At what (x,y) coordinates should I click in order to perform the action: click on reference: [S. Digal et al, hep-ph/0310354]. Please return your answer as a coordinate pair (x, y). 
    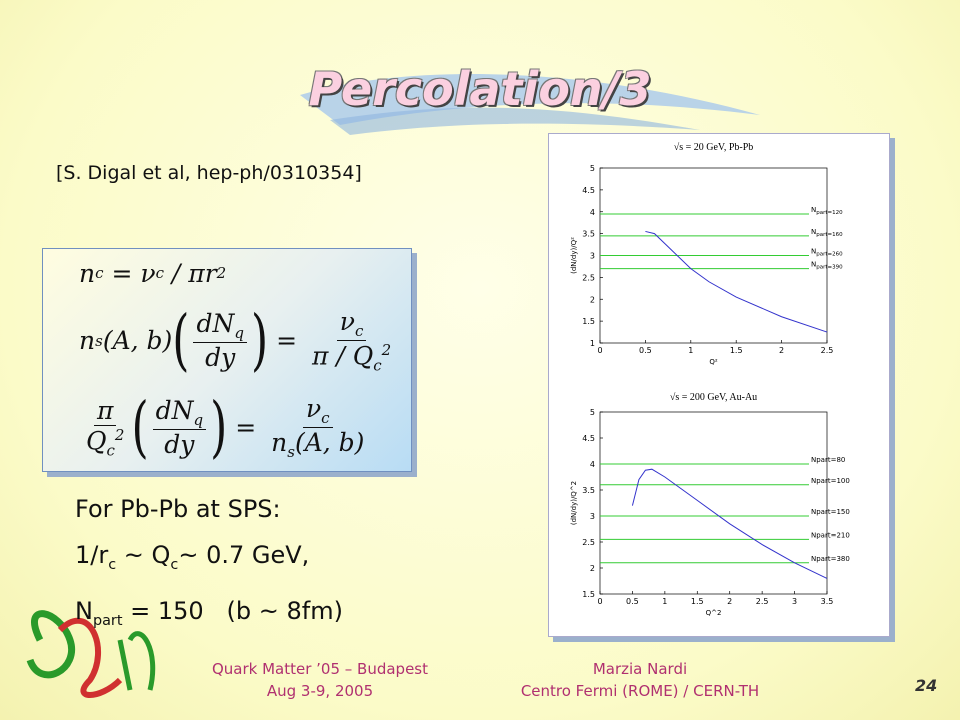
    Looking at the image, I should click on (209, 173).